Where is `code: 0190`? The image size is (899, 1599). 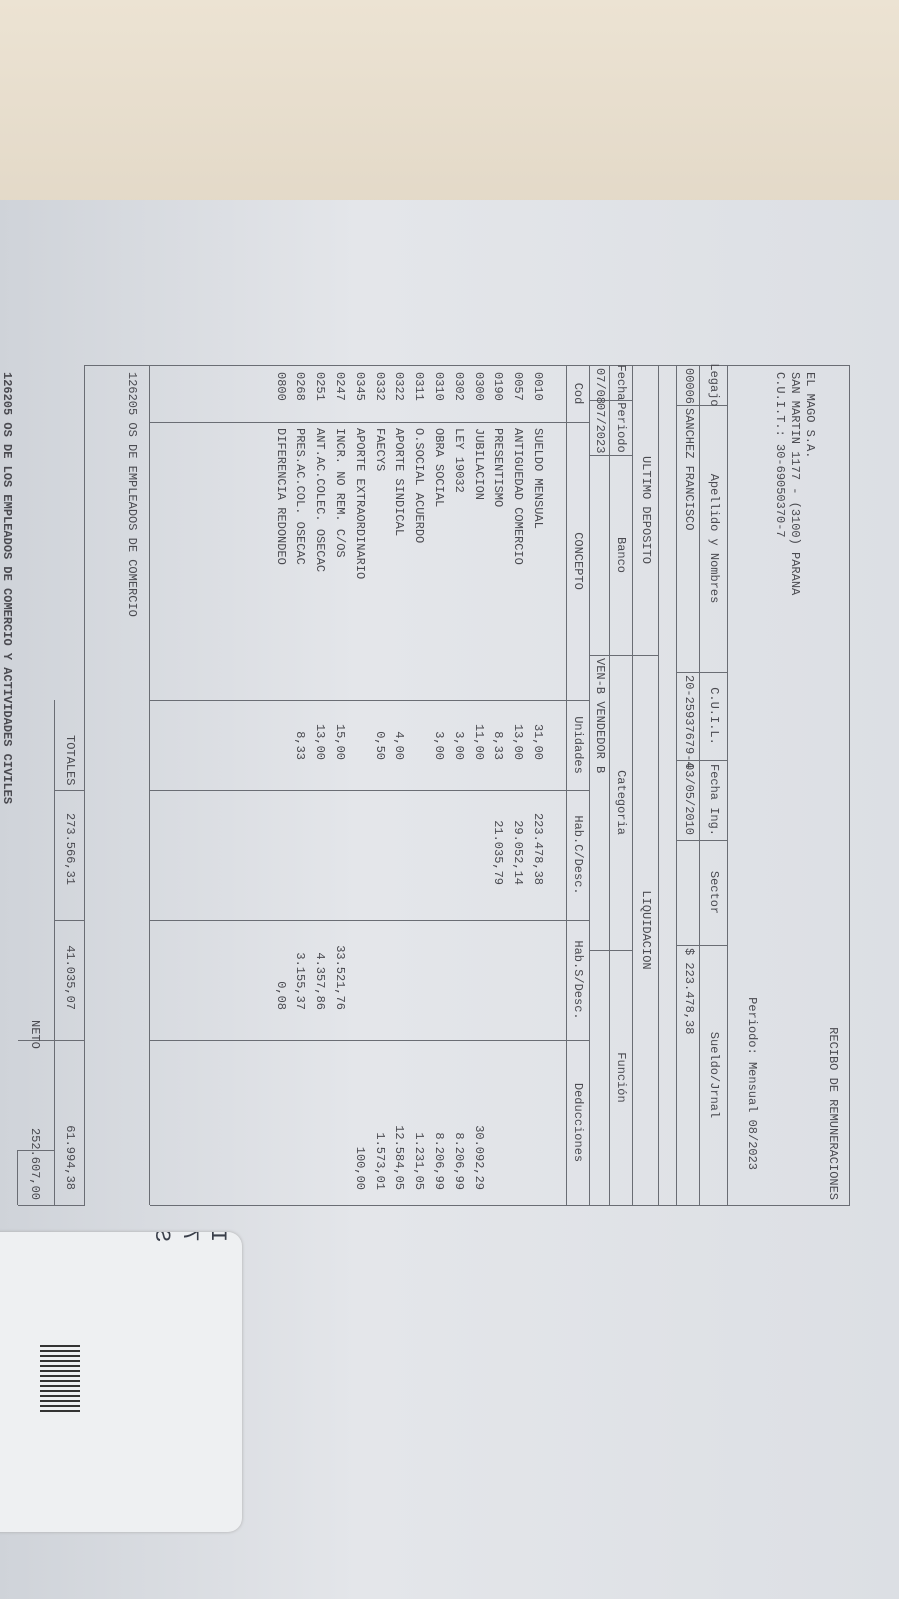
code: 0190 is located at coordinates (498, 386).